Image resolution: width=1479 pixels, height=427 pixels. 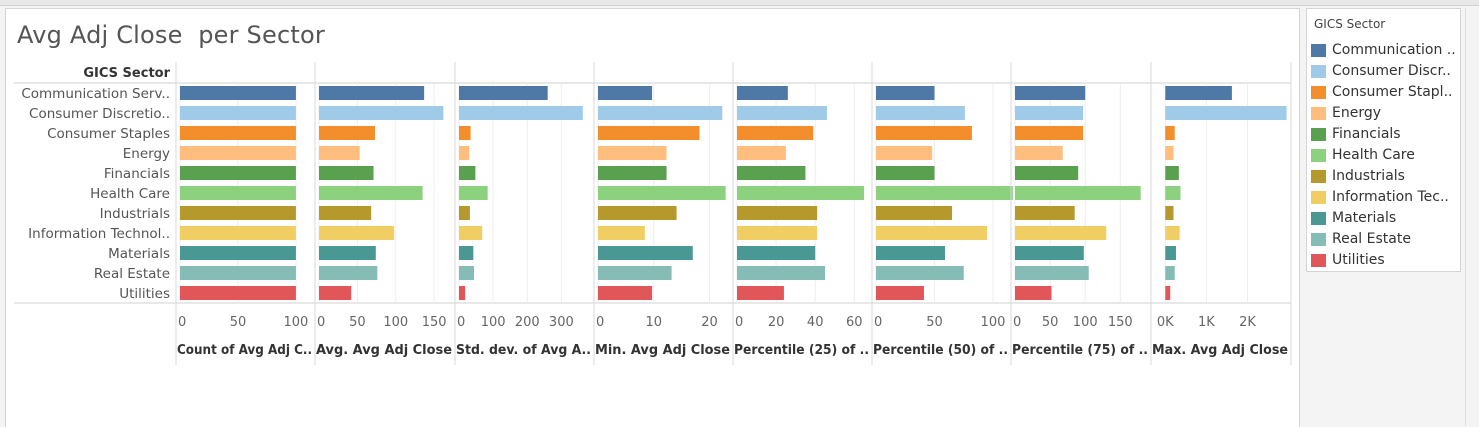 What do you see at coordinates (1350, 24) in the screenshot?
I see `legend-title: GICS Sector` at bounding box center [1350, 24].